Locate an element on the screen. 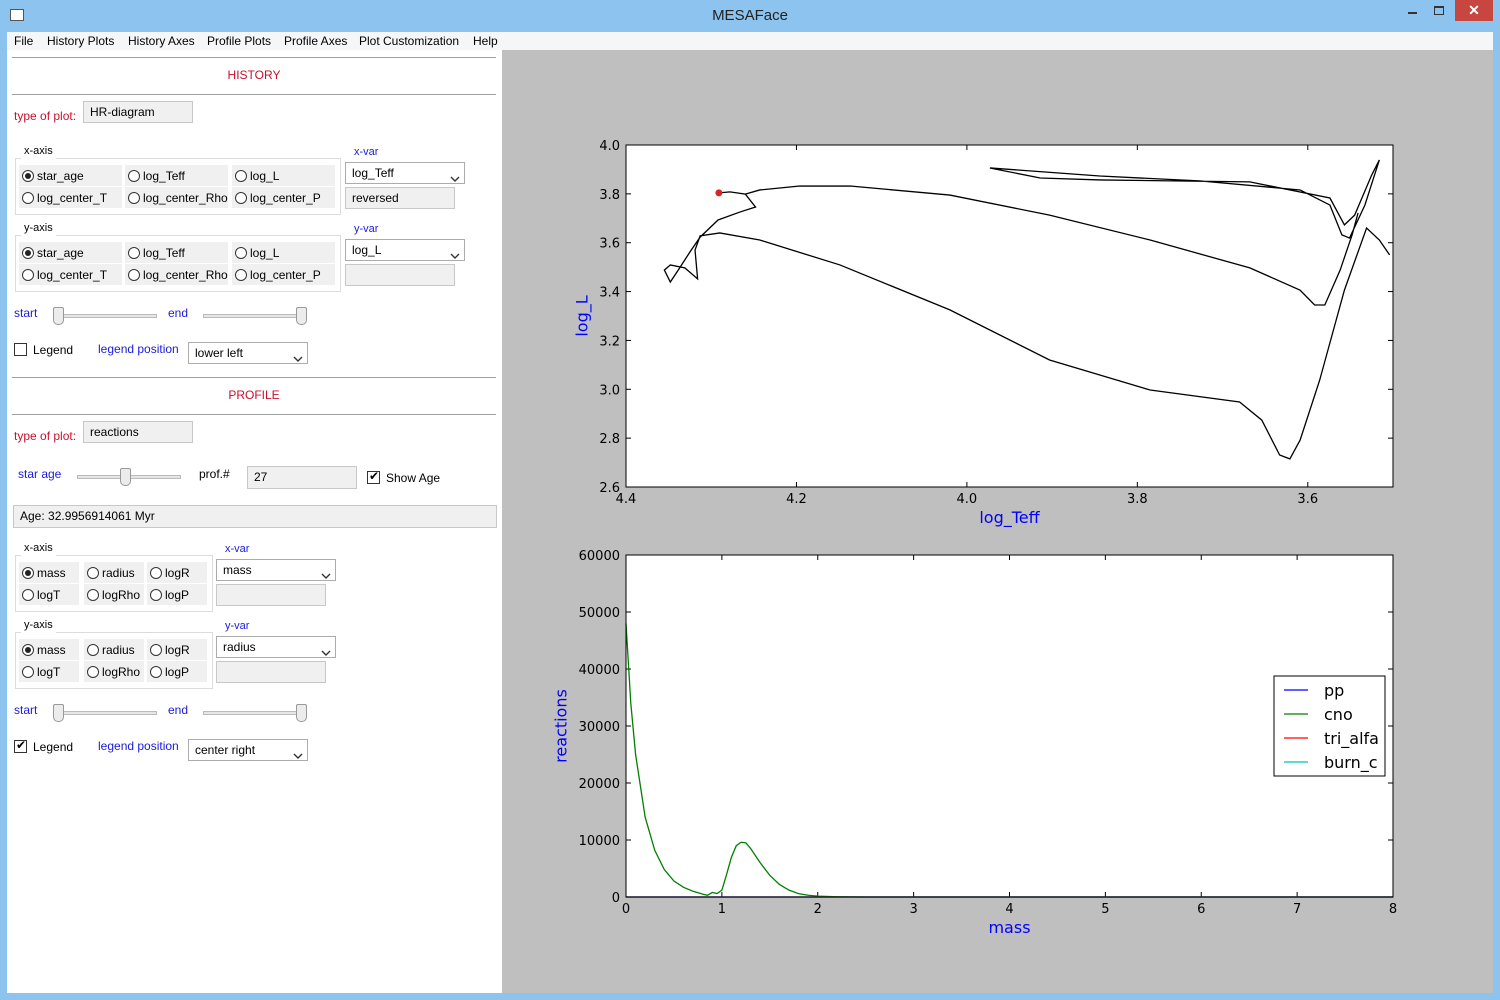 This screenshot has height=1000, width=1500. menu-item: Profile Plots is located at coordinates (239, 41).